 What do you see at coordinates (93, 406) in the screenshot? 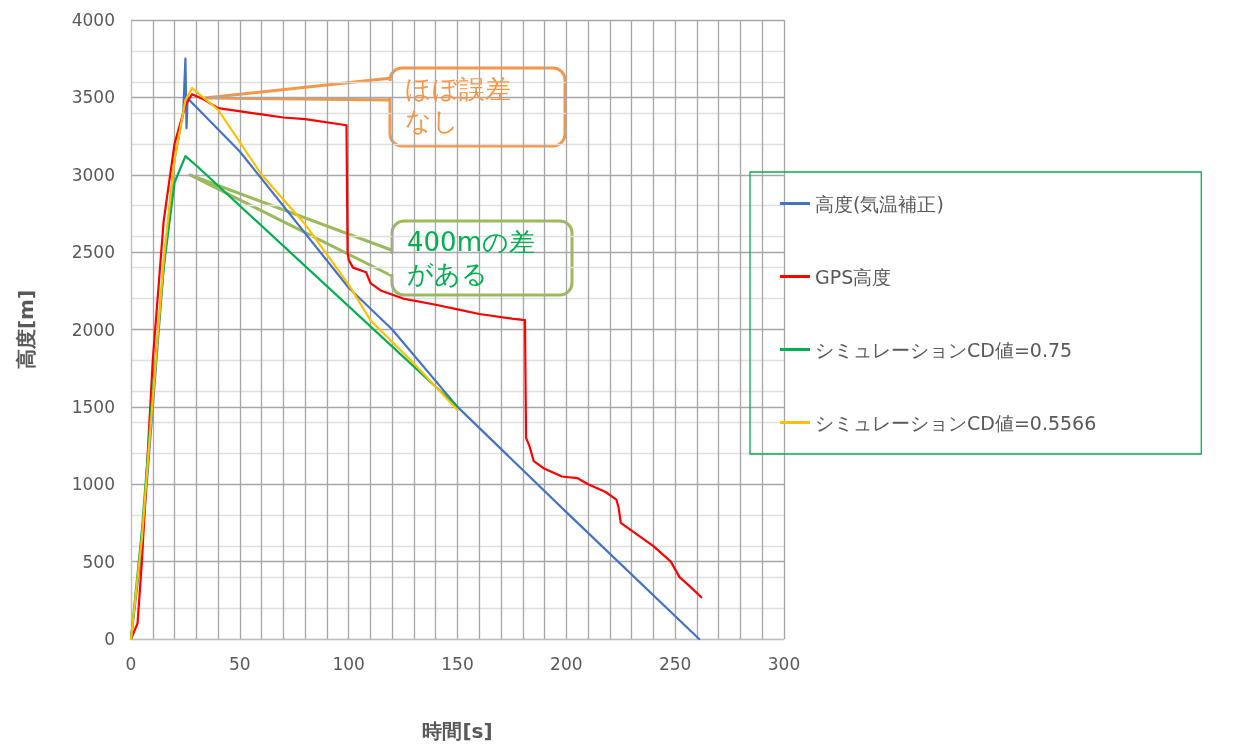
I see `y-tick-label: 1500` at bounding box center [93, 406].